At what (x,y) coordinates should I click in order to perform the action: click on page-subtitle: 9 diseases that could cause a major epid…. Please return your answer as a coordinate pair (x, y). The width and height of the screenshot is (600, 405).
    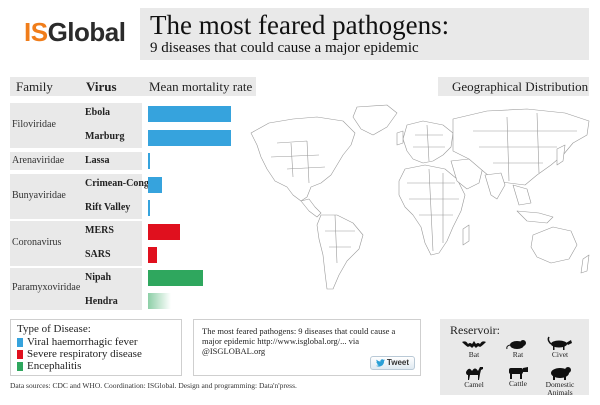
    Looking at the image, I should click on (284, 48).